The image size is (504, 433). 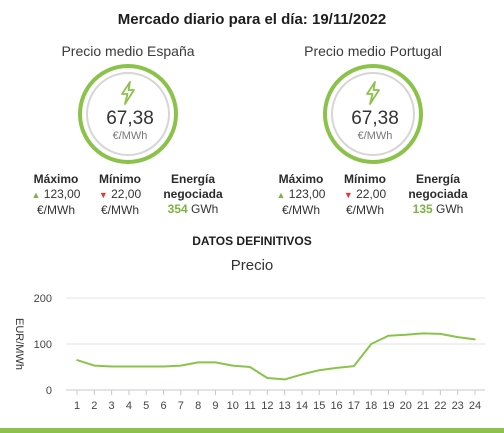 What do you see at coordinates (249, 406) in the screenshot?
I see `x-tick-label: 11` at bounding box center [249, 406].